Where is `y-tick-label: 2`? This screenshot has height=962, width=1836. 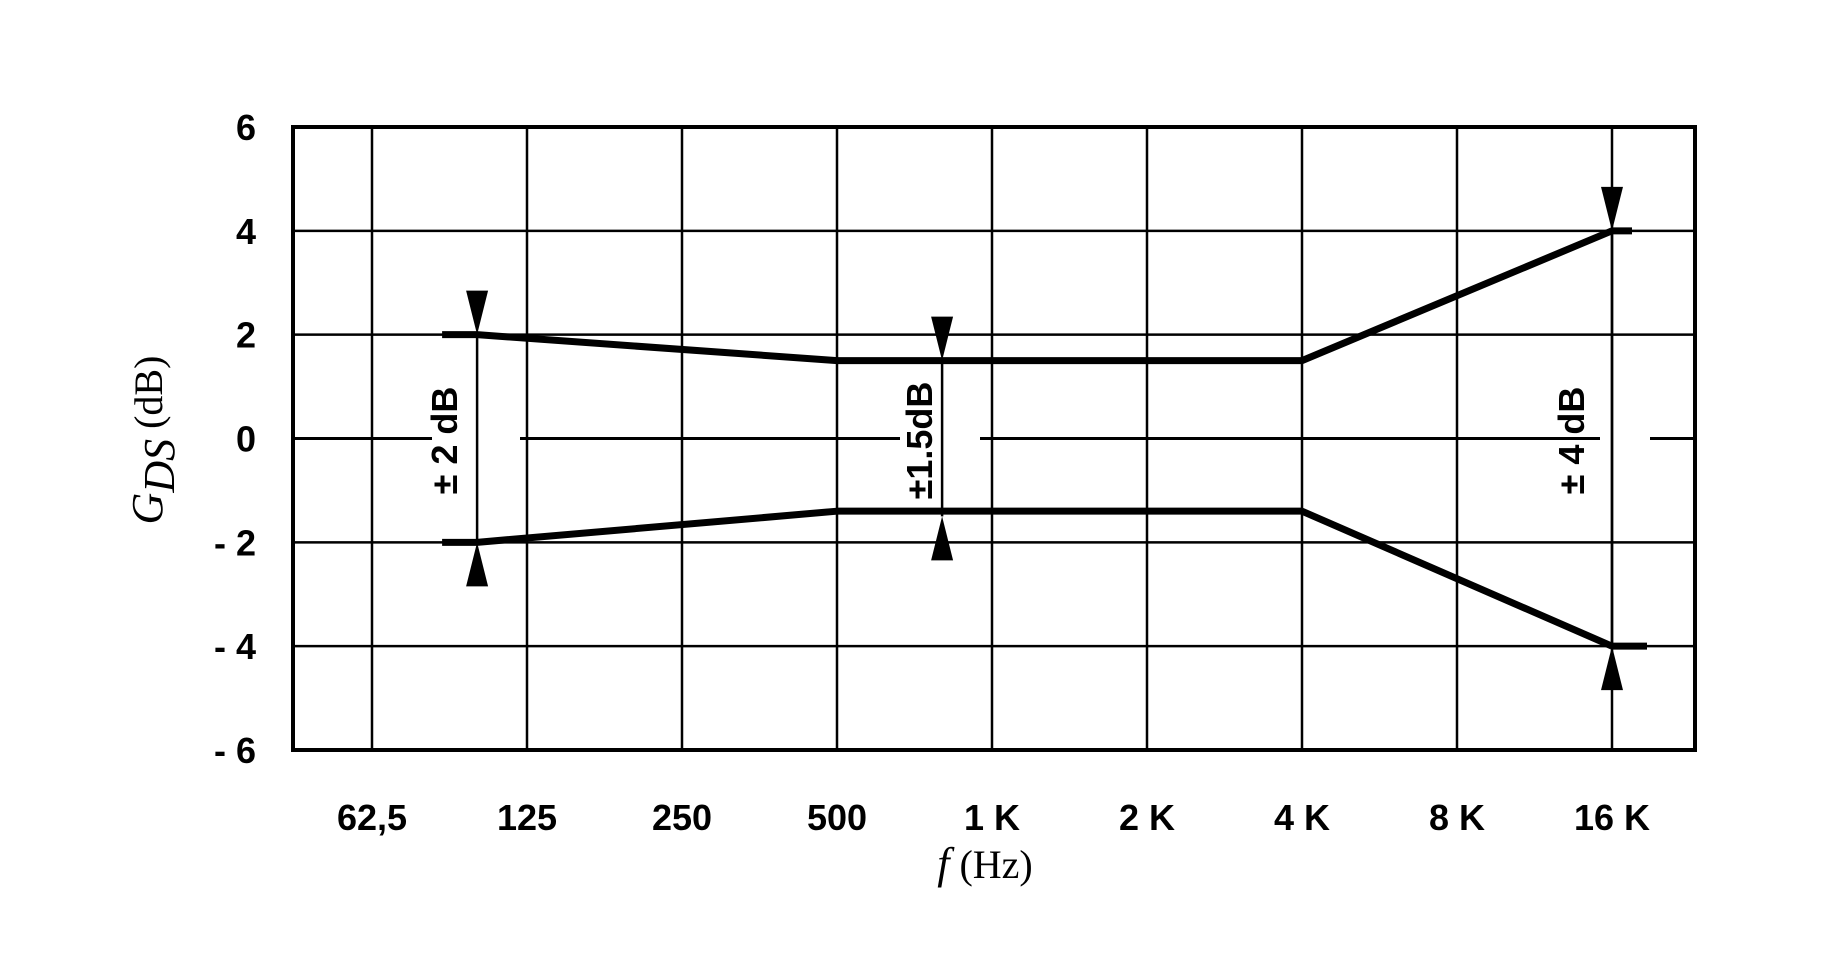 y-tick-label: 2 is located at coordinates (246, 335).